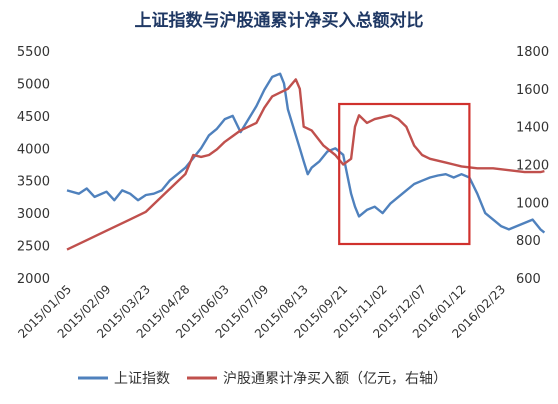 The image size is (558, 404). Describe the element at coordinates (532, 90) in the screenshot. I see `right-tick-label: 1600` at that location.